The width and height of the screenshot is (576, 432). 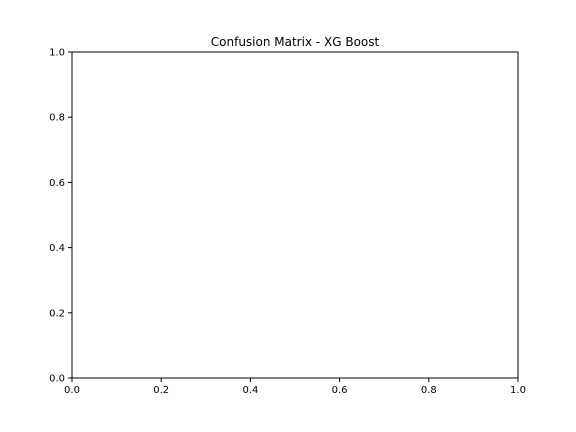 I want to click on y-tick-label: 0.4, so click(x=57, y=248).